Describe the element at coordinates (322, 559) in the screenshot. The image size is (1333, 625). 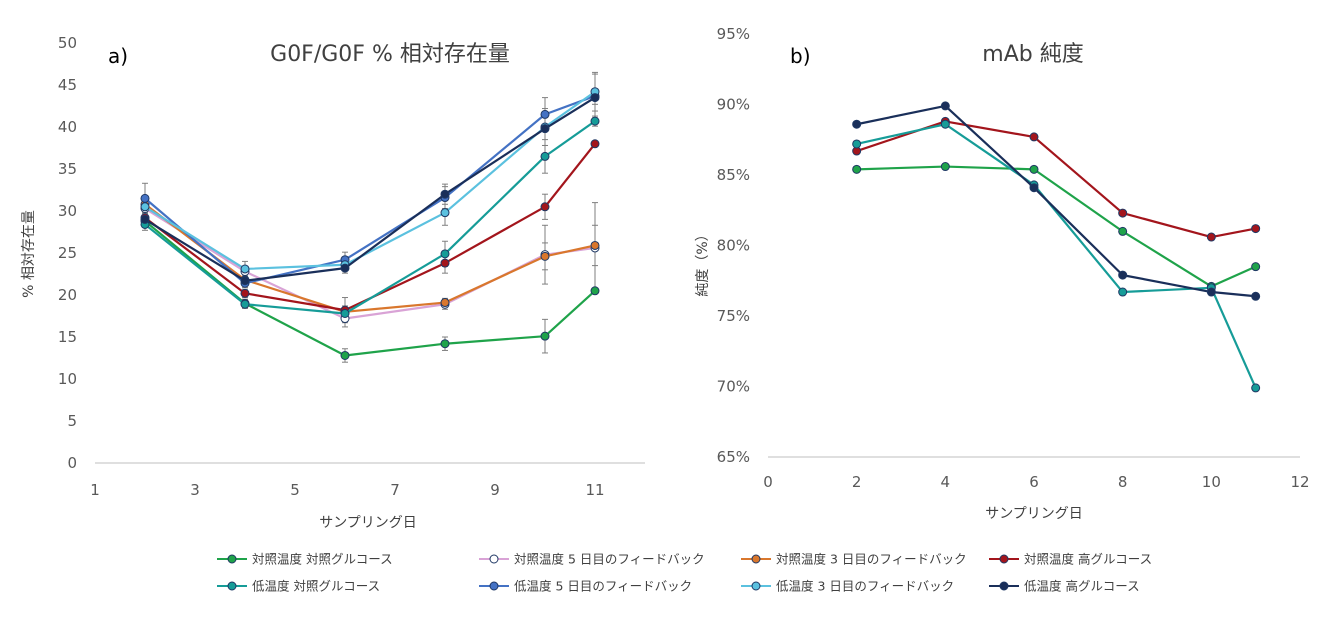
I see `legend-label: 対照温度 対照グルコース` at that location.